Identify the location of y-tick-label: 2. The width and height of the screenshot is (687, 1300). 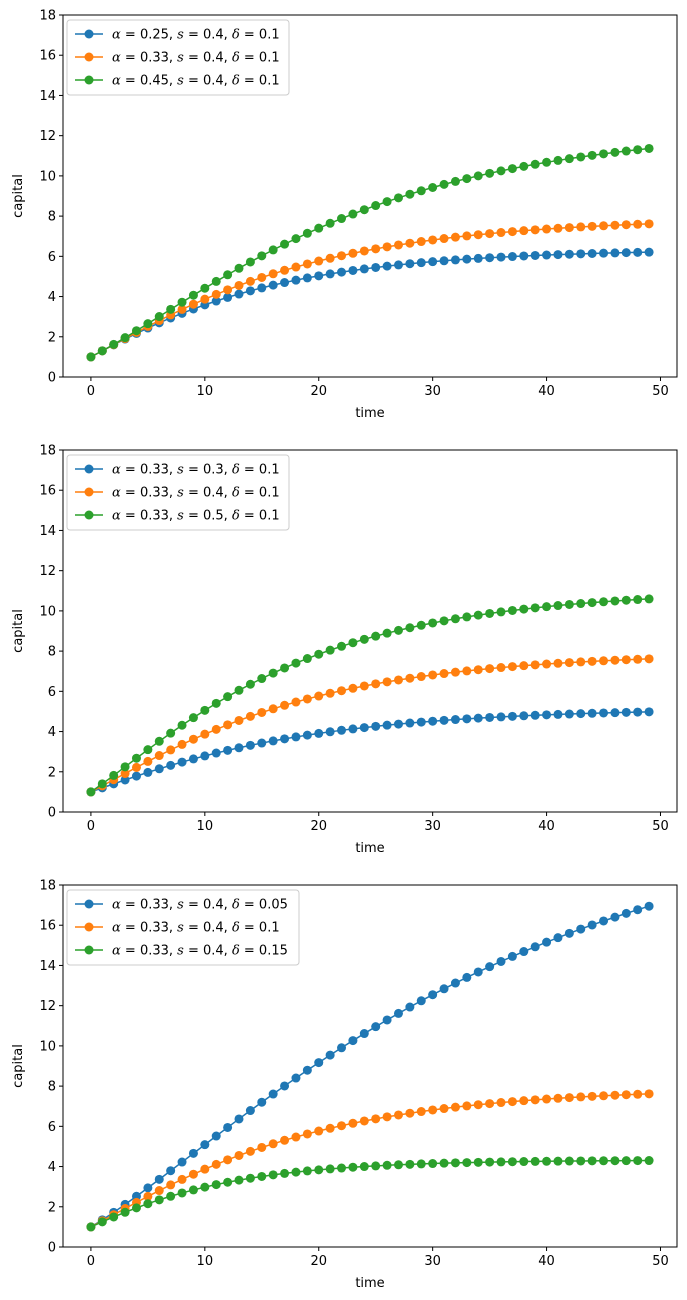
(52, 337).